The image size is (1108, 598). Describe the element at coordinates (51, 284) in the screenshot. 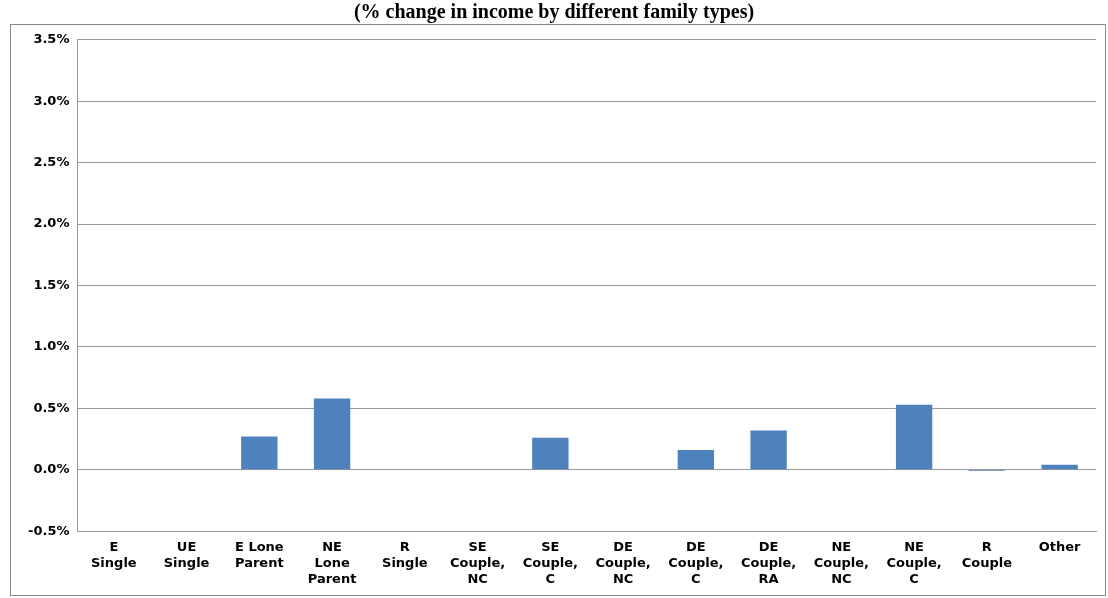

I see `y-tick-label: 1.5%` at that location.